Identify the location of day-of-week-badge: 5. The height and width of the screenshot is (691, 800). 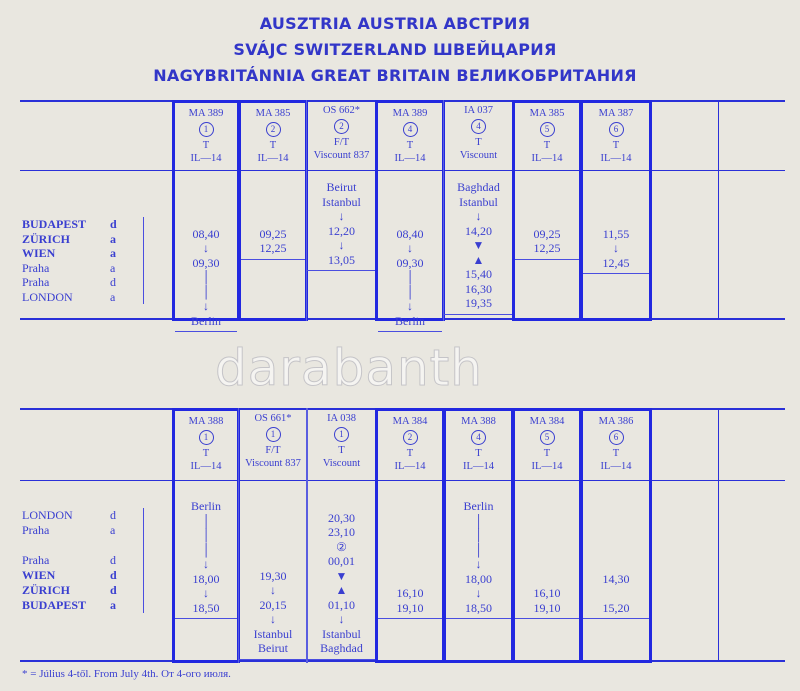
(547, 129).